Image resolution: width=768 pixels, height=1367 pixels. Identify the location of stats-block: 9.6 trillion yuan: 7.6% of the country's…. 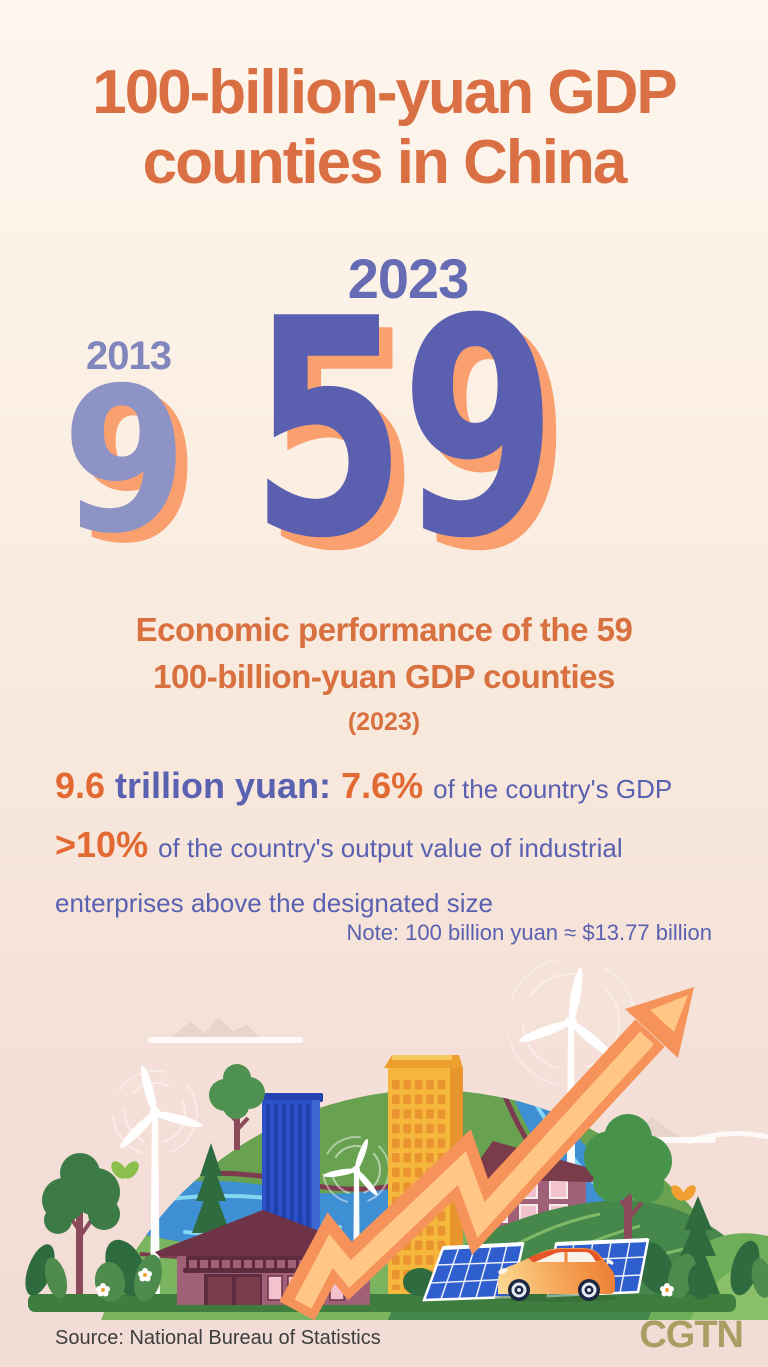
(391, 846).